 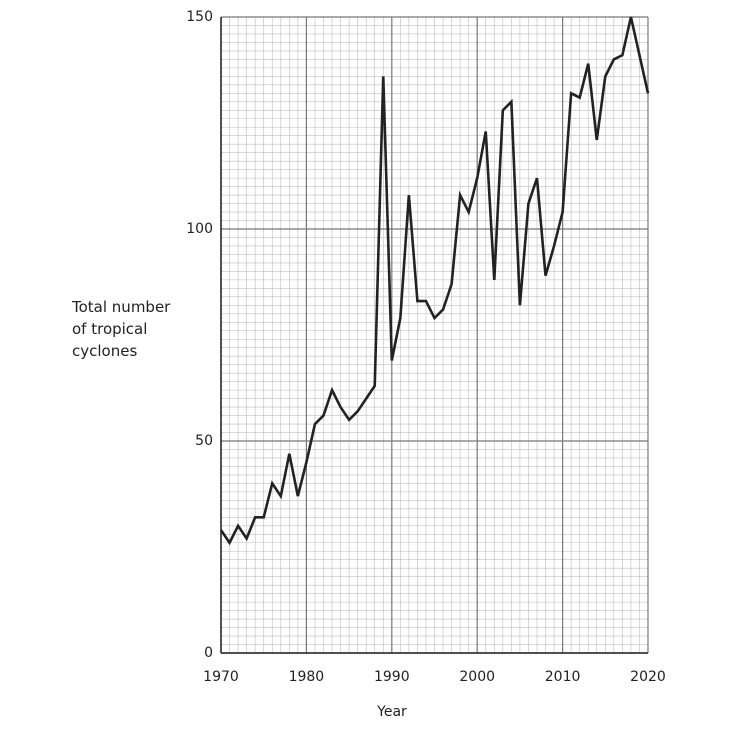 What do you see at coordinates (477, 677) in the screenshot?
I see `x-tick-label: 2000` at bounding box center [477, 677].